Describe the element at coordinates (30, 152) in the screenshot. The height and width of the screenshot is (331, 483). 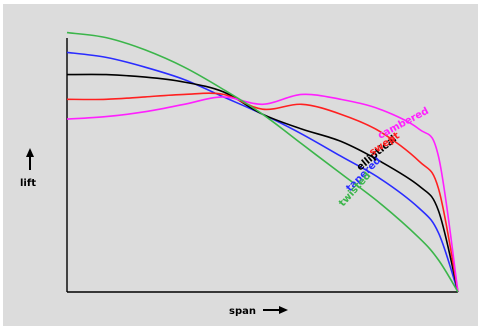
I see `y-axis-arrow-icon` at that location.